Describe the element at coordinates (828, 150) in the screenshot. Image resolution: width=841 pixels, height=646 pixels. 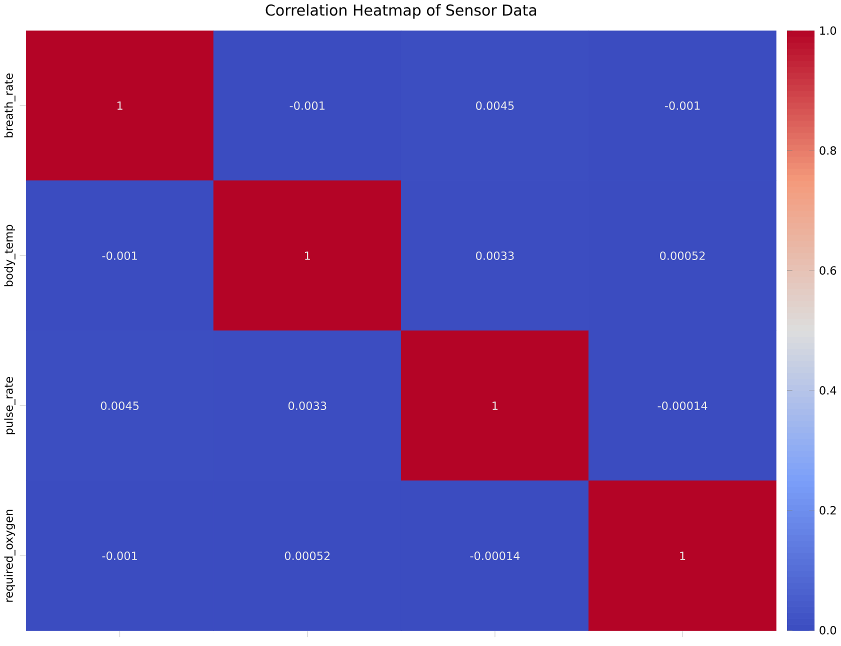
I see `color-bar-label: 0.8` at that location.